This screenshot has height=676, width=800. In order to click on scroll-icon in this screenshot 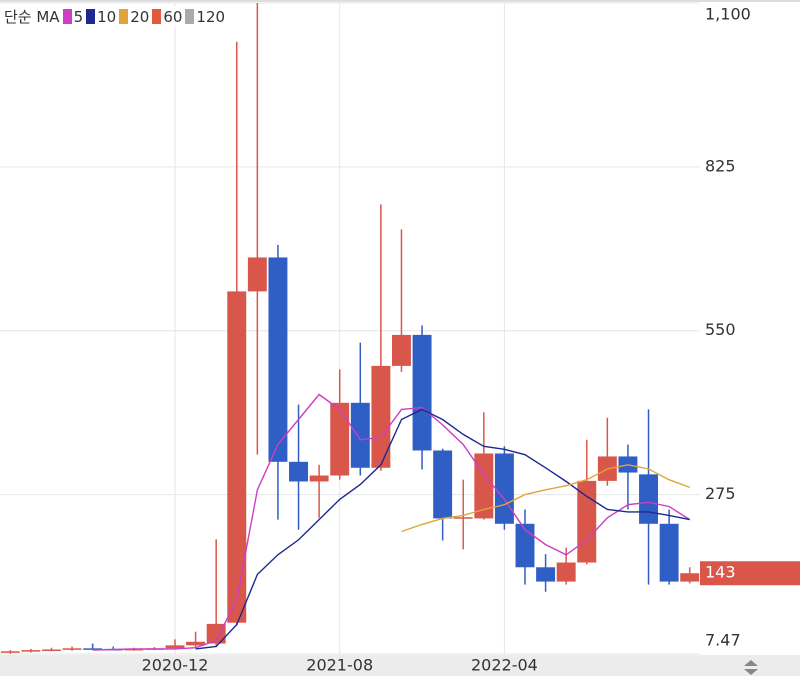, I will do `click(751, 667)`.